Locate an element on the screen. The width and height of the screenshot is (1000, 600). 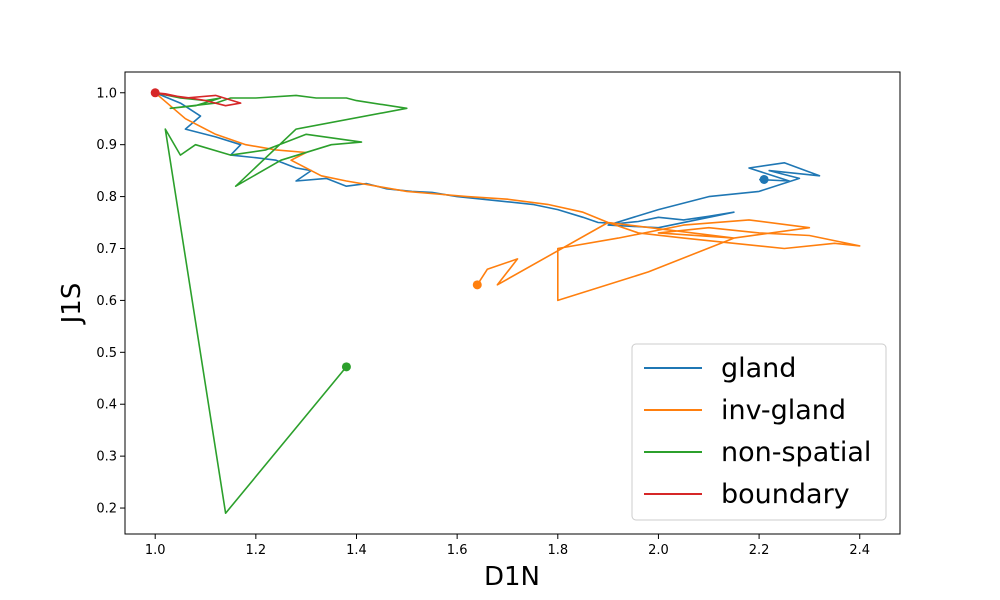
legend-box is located at coordinates (759, 432).